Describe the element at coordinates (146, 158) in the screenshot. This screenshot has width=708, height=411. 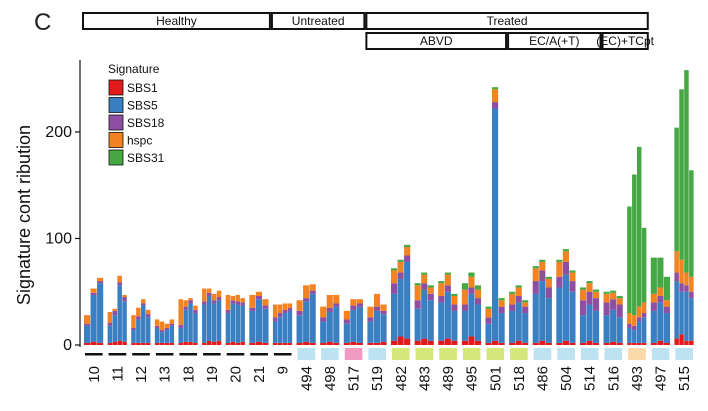
I see `legend-label: SBS31` at that location.